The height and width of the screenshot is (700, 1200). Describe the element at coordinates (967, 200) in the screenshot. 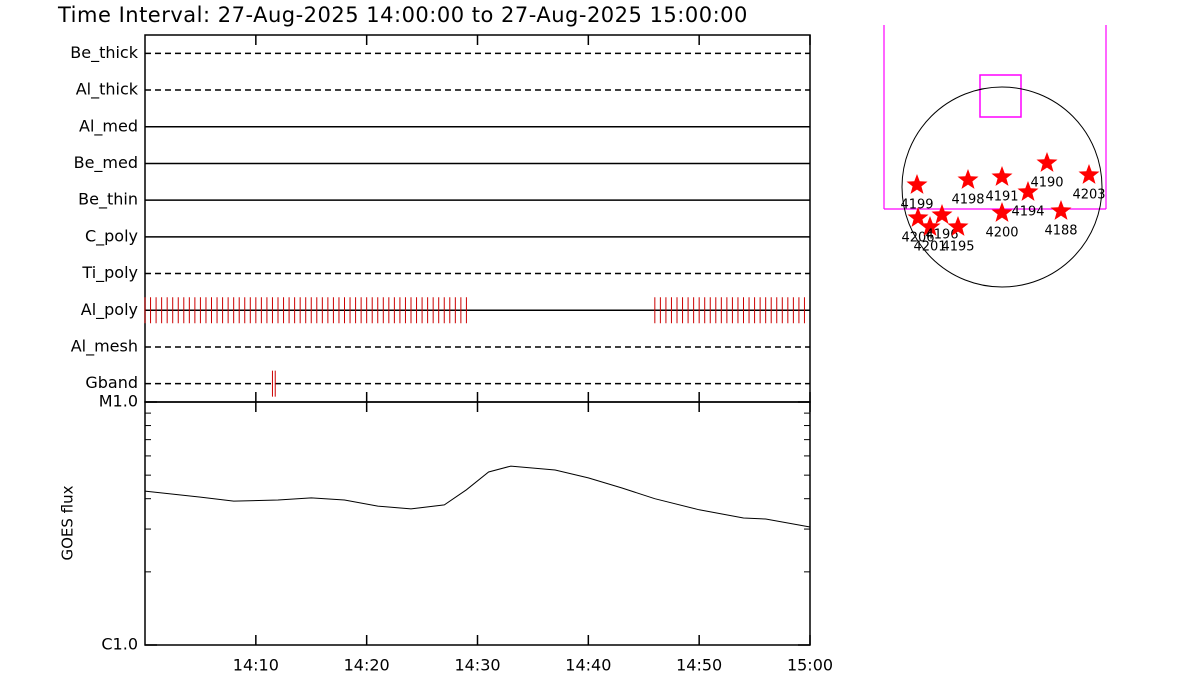

I see `region-label: 4198` at that location.